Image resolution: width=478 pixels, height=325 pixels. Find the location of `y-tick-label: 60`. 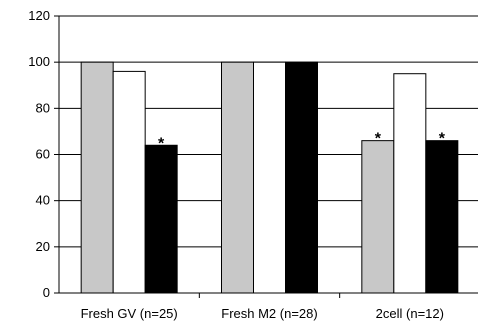

y-tick-label: 60 is located at coordinates (43, 154).